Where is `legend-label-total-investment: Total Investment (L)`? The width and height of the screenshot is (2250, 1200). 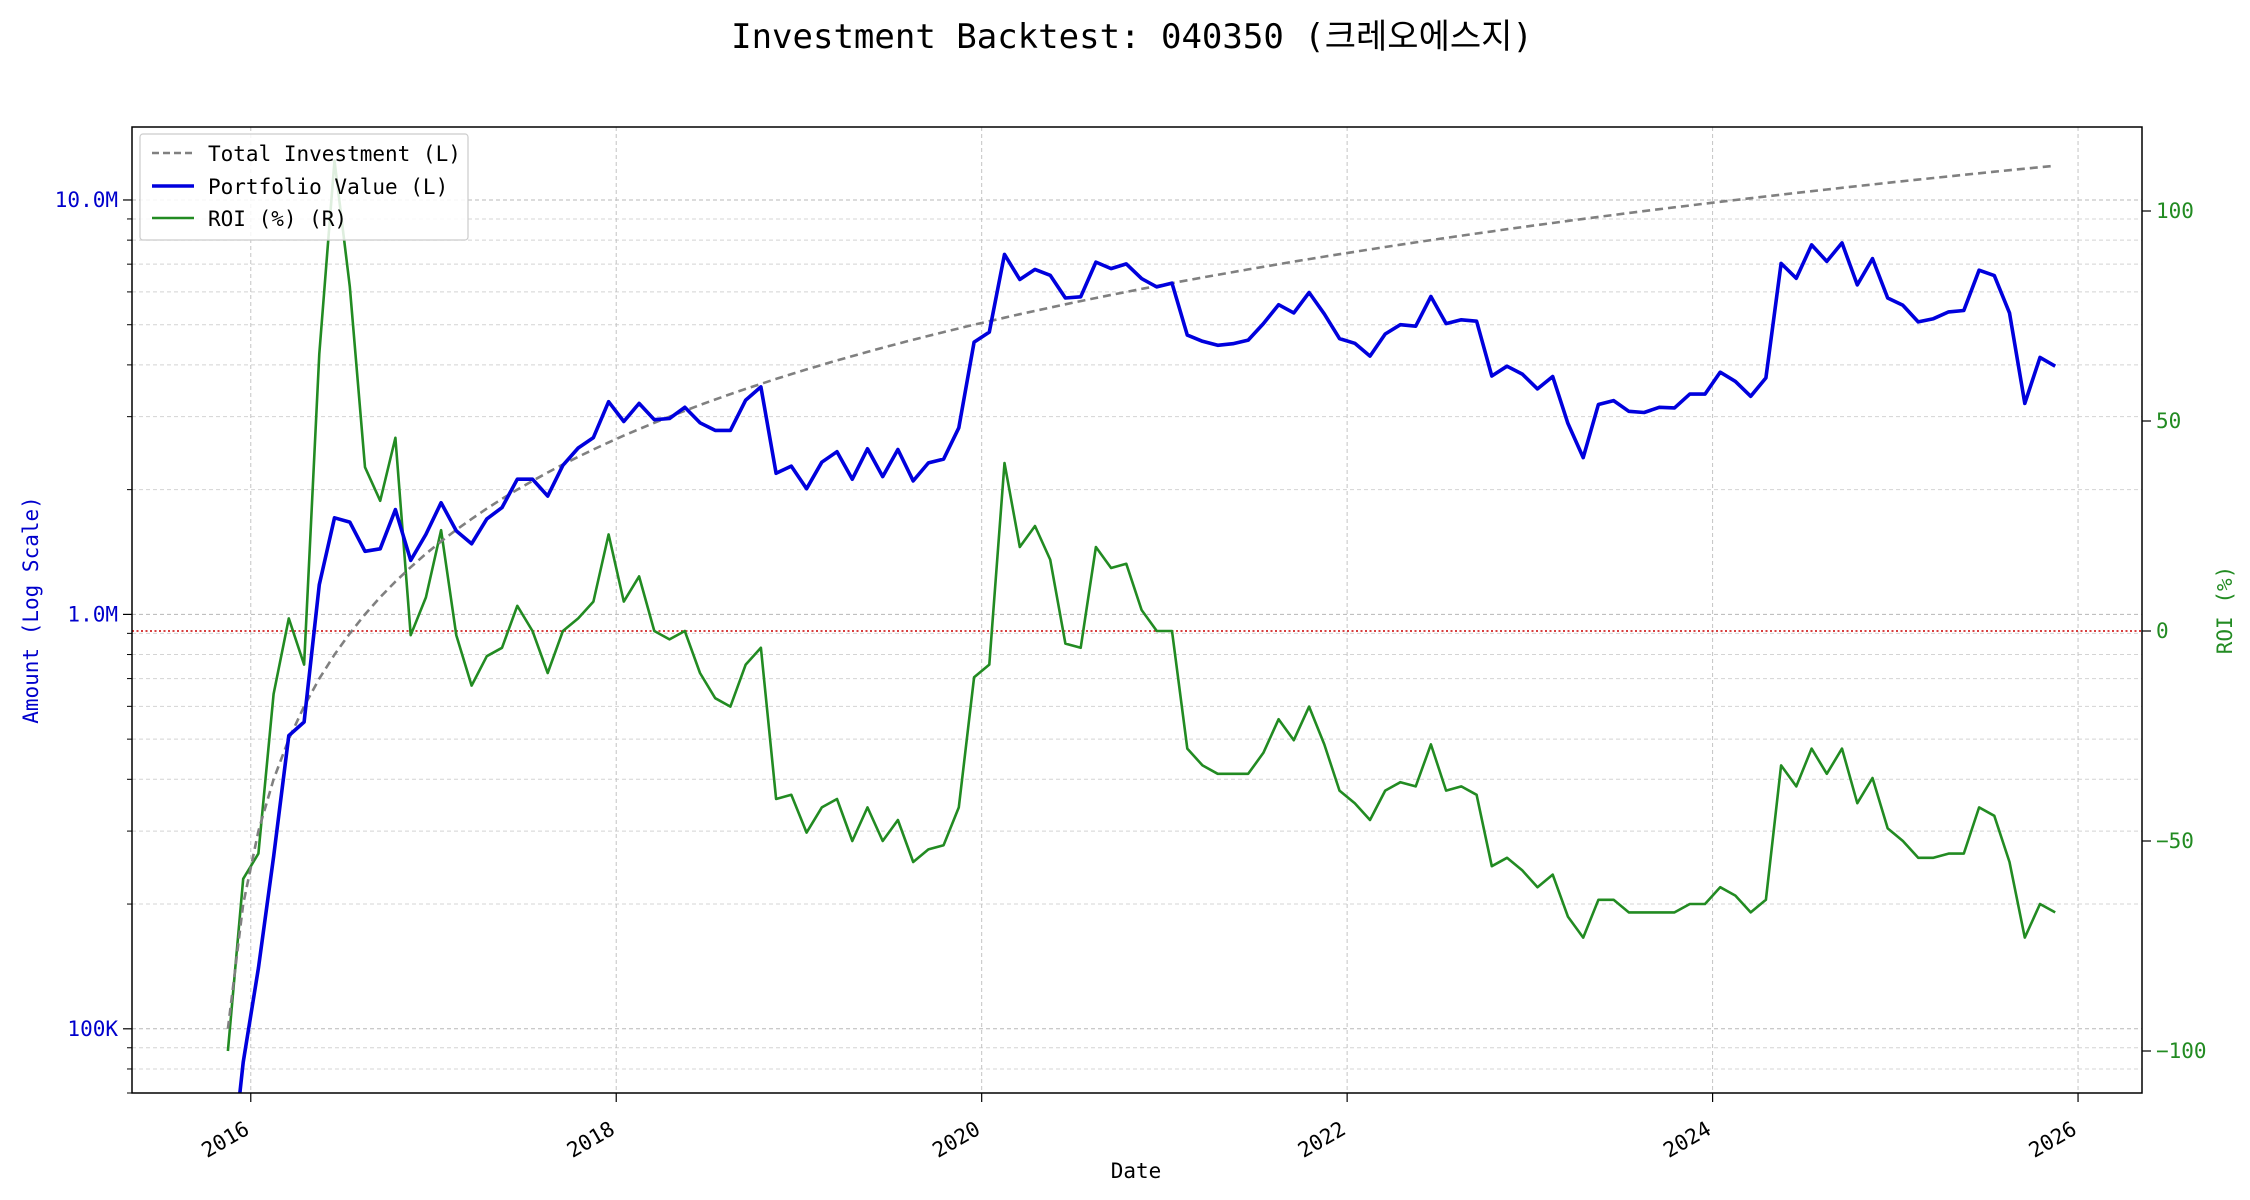 legend-label-total-investment: Total Investment (L) is located at coordinates (334, 154).